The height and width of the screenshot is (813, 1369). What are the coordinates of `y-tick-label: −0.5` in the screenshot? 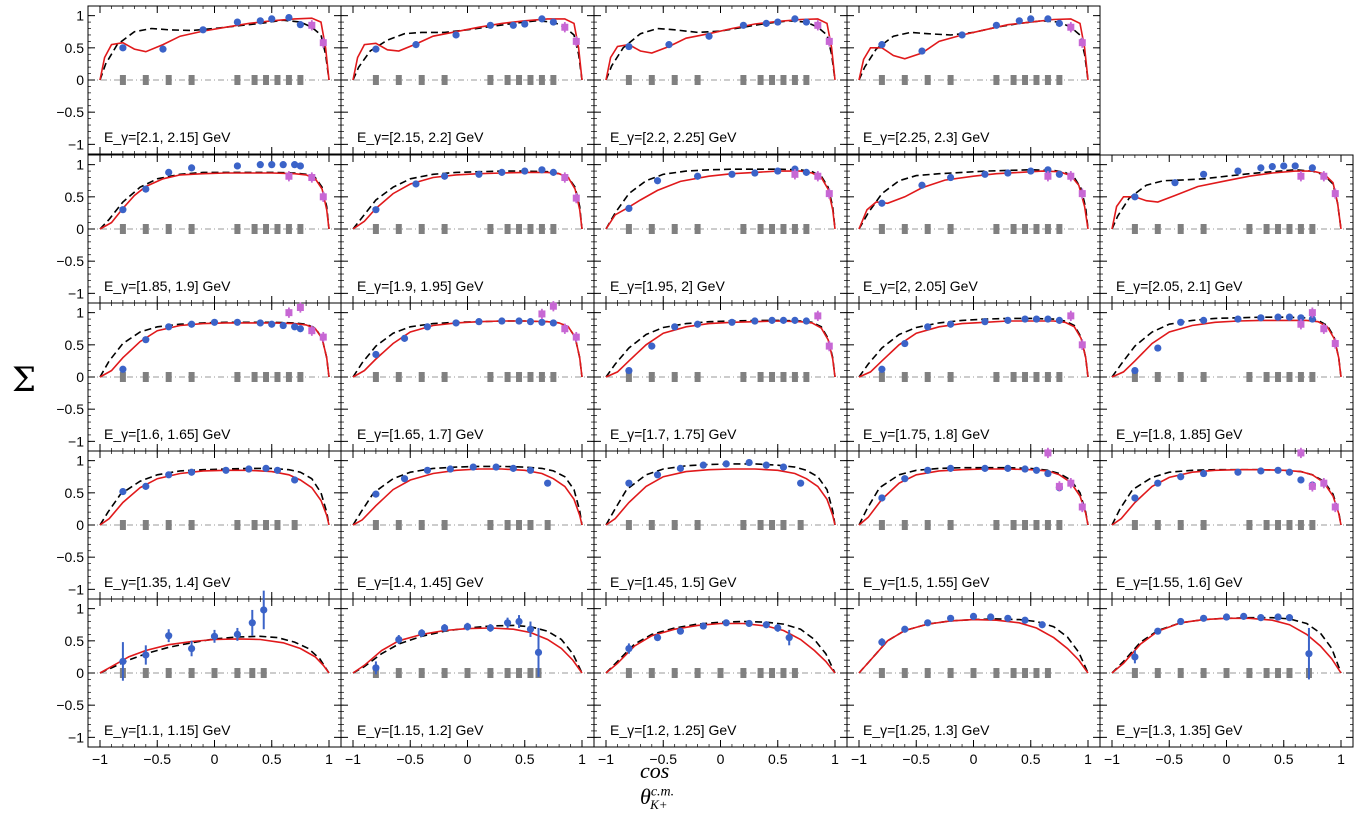 It's located at (70, 261).